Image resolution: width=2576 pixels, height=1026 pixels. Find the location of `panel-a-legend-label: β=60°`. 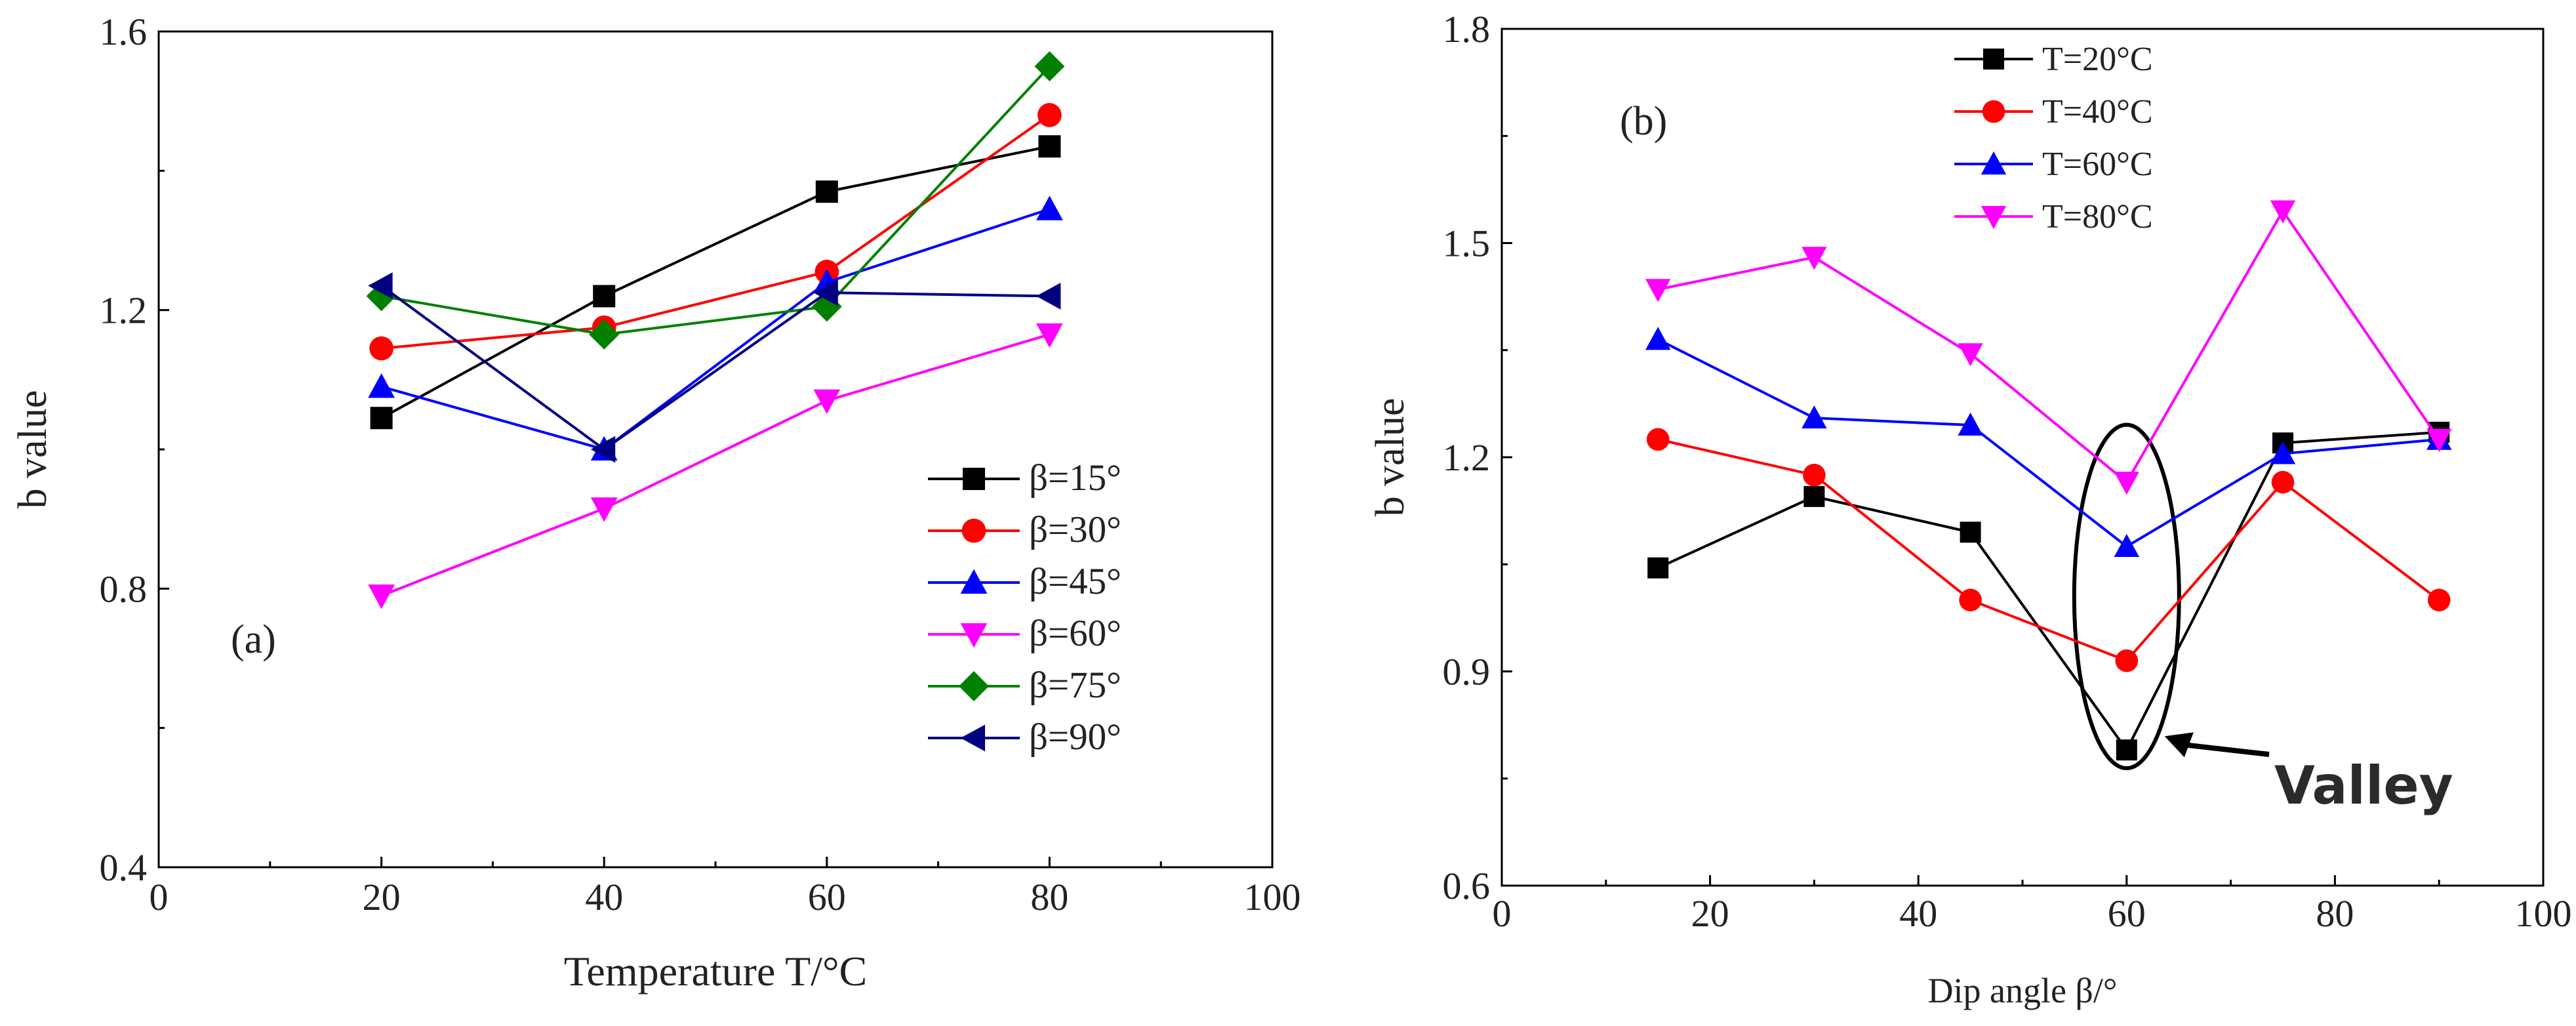

panel-a-legend-label: β=60° is located at coordinates (1075, 633).